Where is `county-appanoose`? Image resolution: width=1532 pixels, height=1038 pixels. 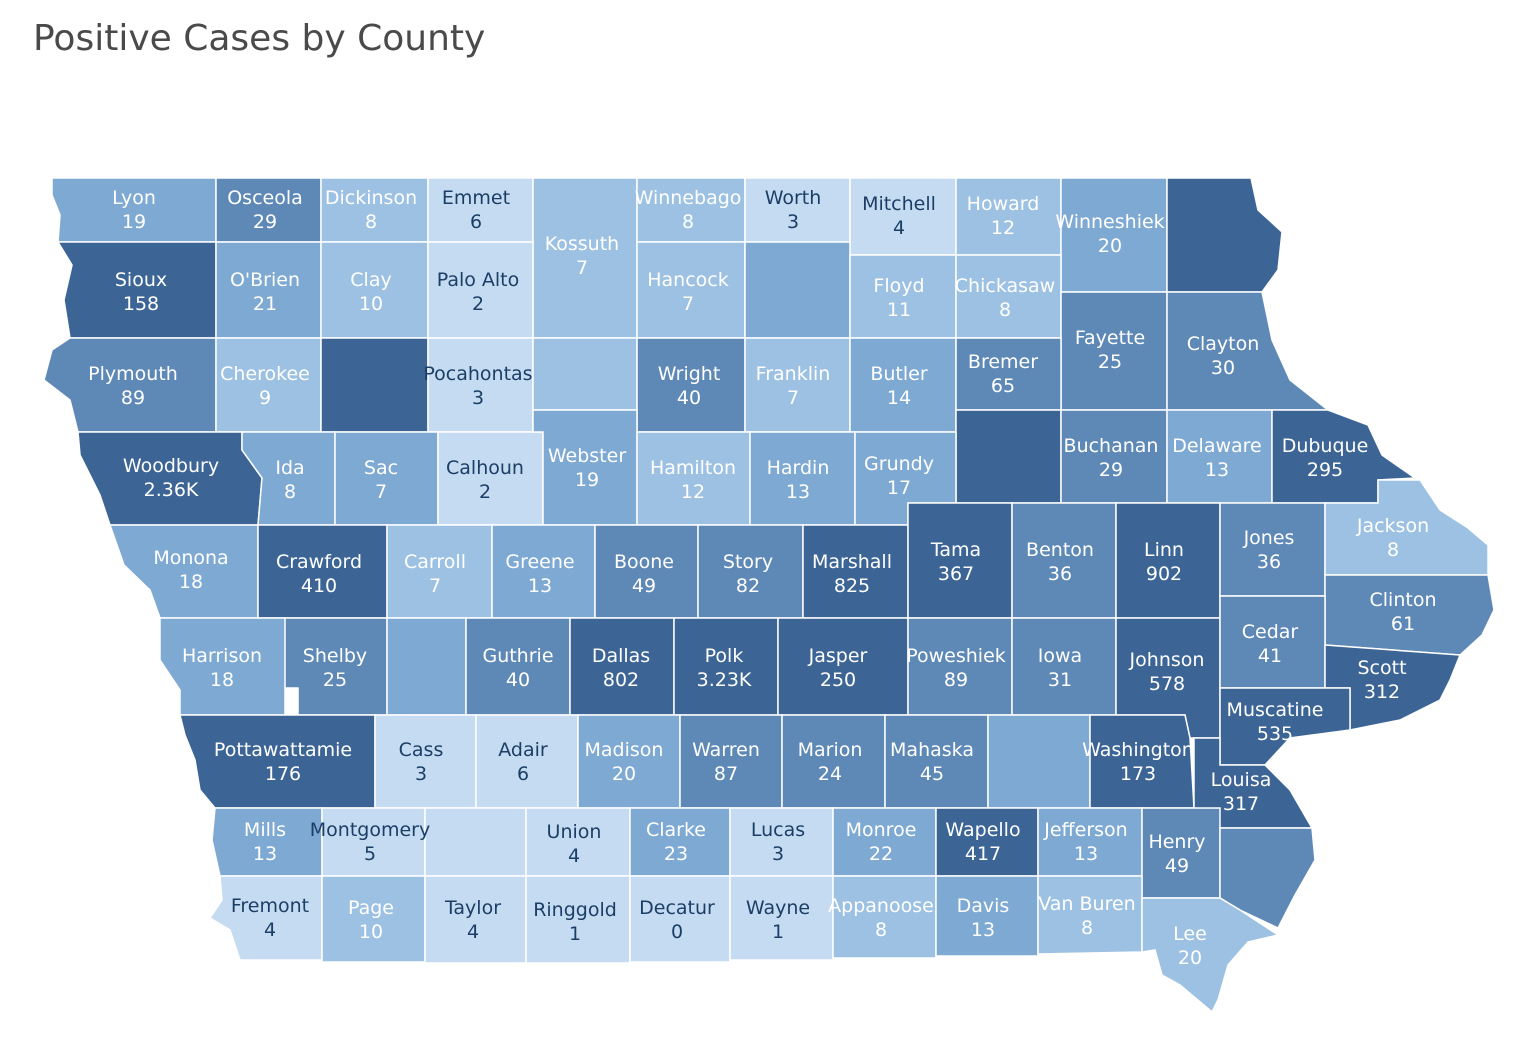 county-appanoose is located at coordinates (884, 917).